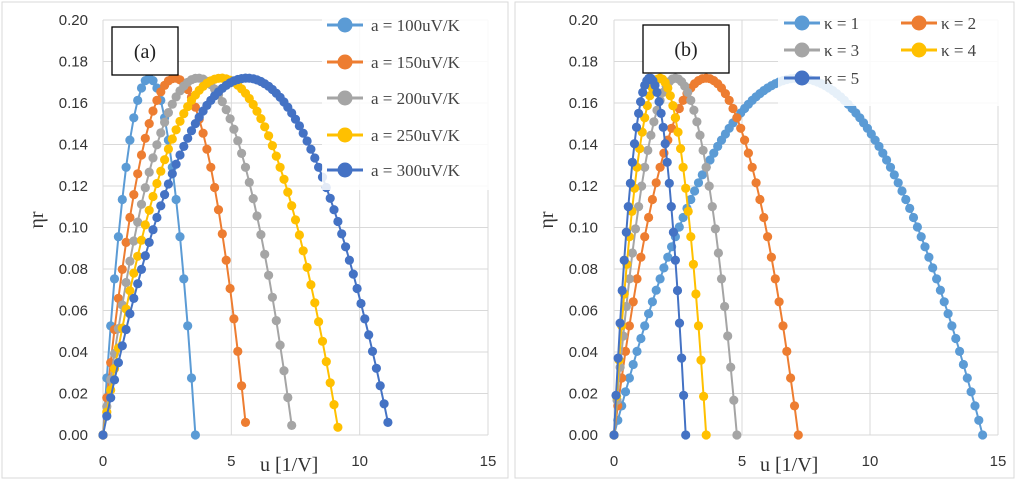 The image size is (1017, 481). Describe the element at coordinates (583, 311) in the screenshot. I see `panel-b-y-tick-label: 0.06` at that location.